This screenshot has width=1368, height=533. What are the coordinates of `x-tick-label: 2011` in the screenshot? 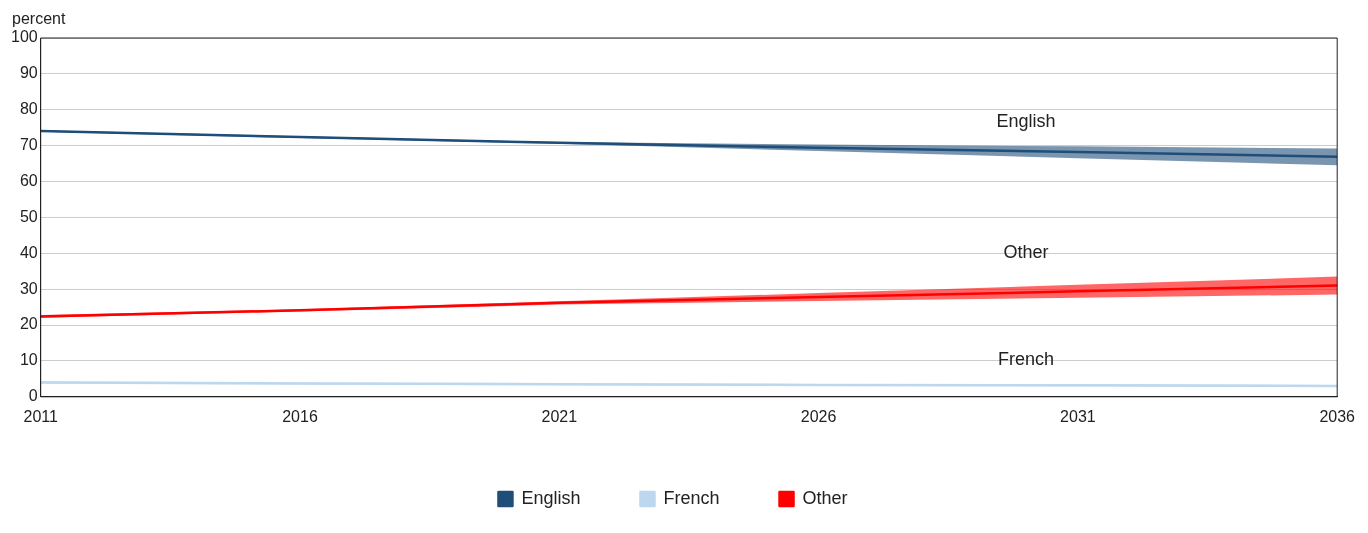 It's located at (40, 416).